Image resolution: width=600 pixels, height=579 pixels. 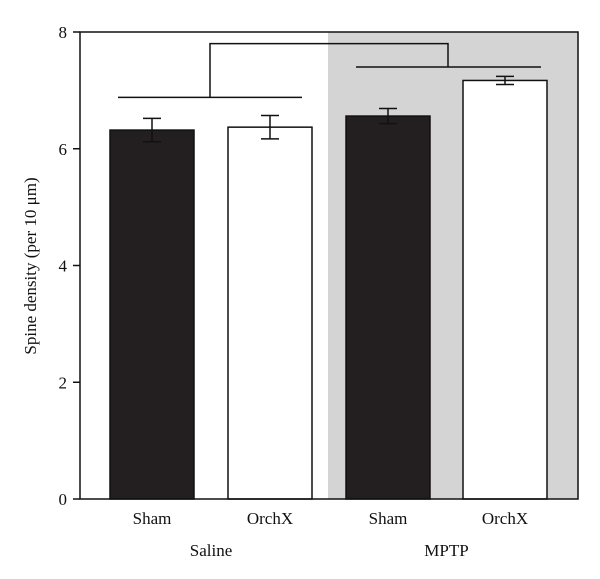 What do you see at coordinates (63, 149) in the screenshot?
I see `y-tick-label-6: 6` at bounding box center [63, 149].